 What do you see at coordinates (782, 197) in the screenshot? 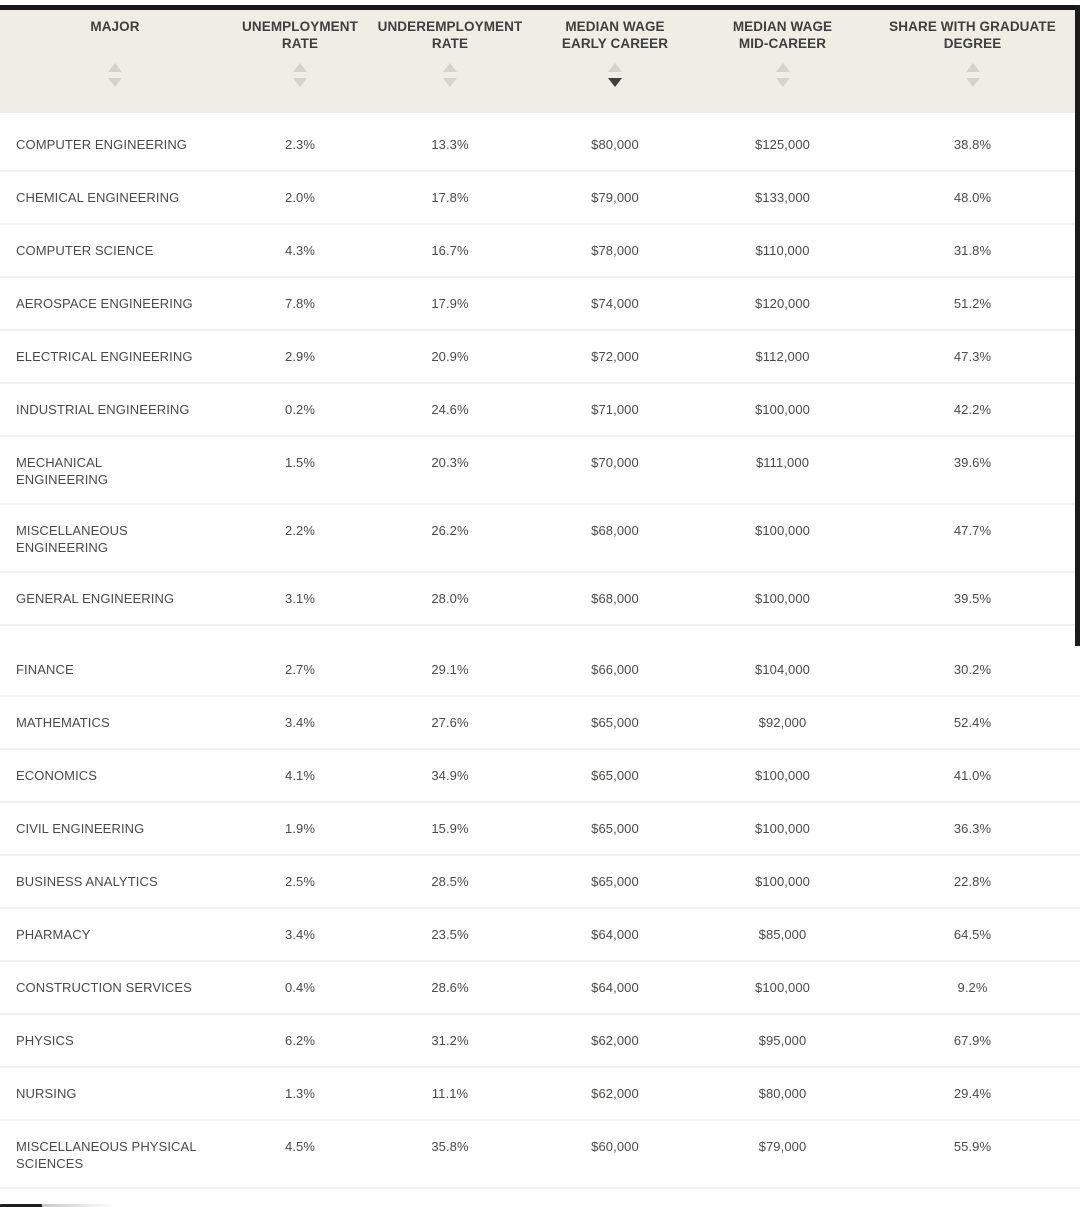
I see `cell-wage_mid: $133,000` at bounding box center [782, 197].